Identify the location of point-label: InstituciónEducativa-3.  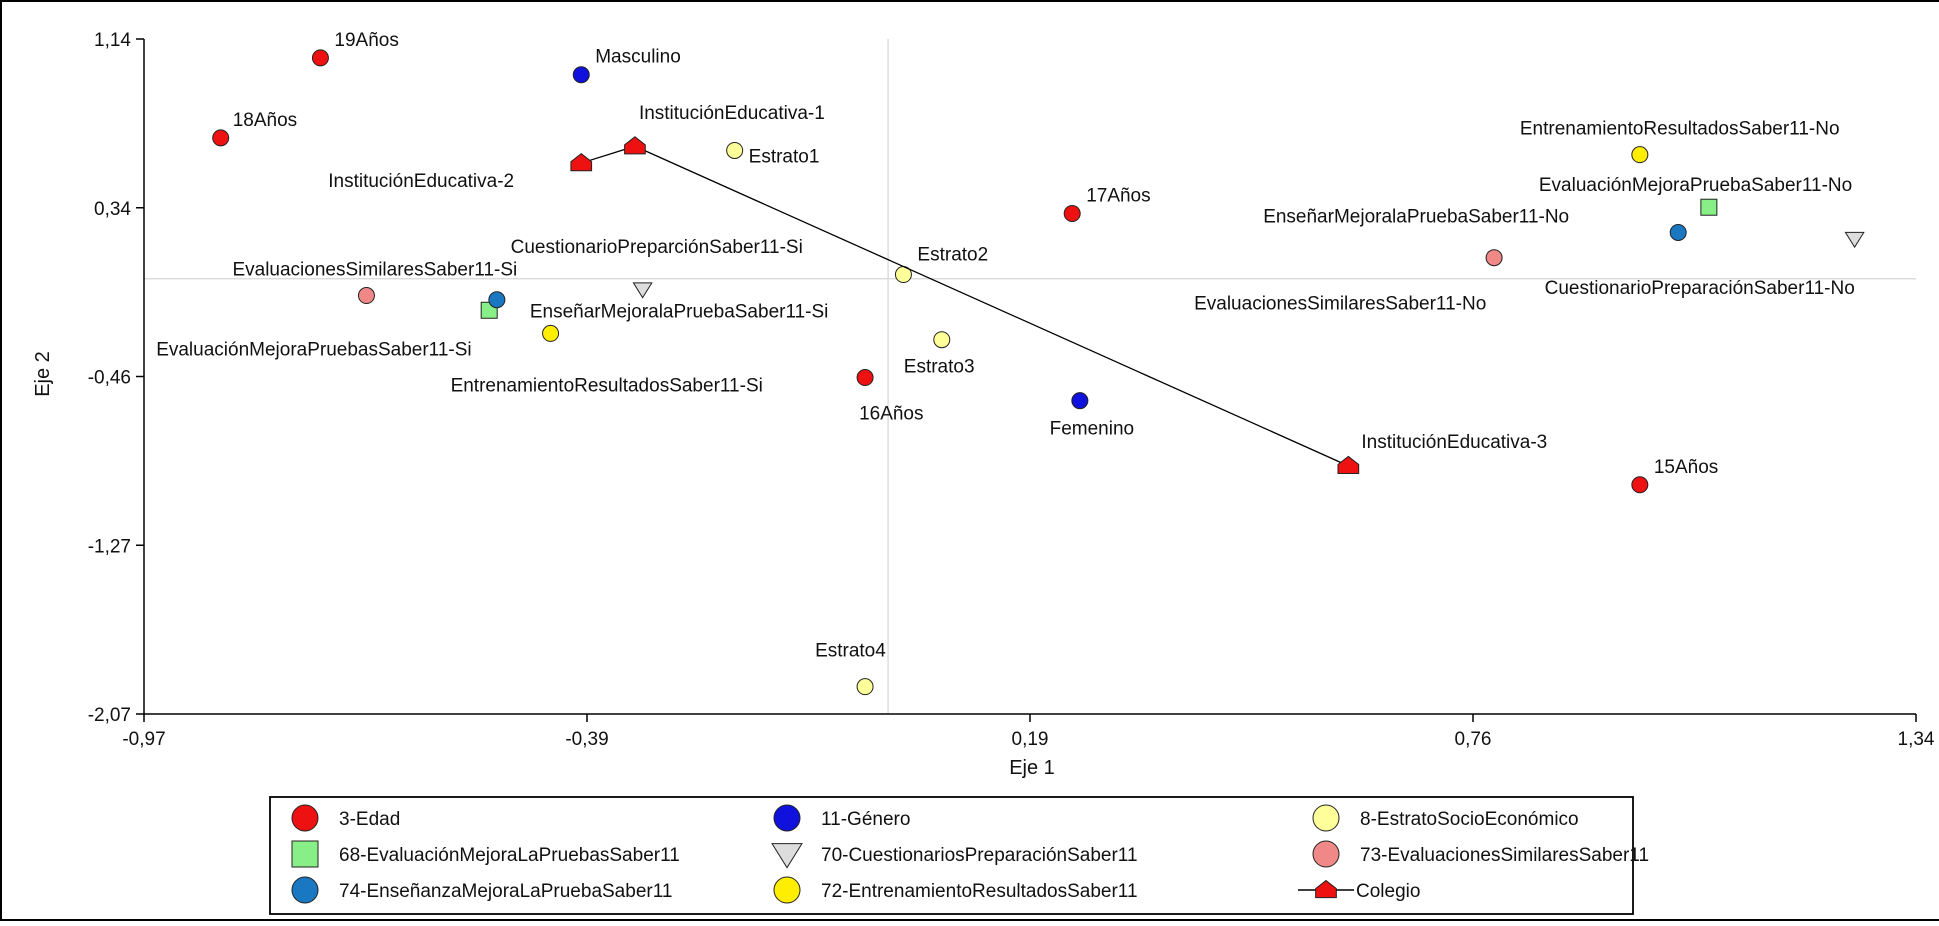
(1454, 442).